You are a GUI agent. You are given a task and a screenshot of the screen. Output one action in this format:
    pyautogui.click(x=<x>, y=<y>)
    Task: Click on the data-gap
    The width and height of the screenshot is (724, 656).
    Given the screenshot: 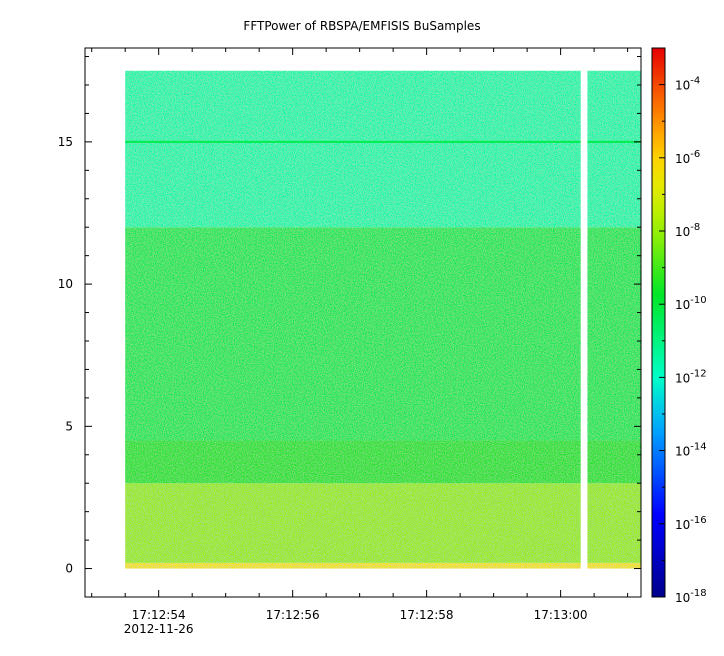 What is the action you would take?
    pyautogui.click(x=584, y=319)
    